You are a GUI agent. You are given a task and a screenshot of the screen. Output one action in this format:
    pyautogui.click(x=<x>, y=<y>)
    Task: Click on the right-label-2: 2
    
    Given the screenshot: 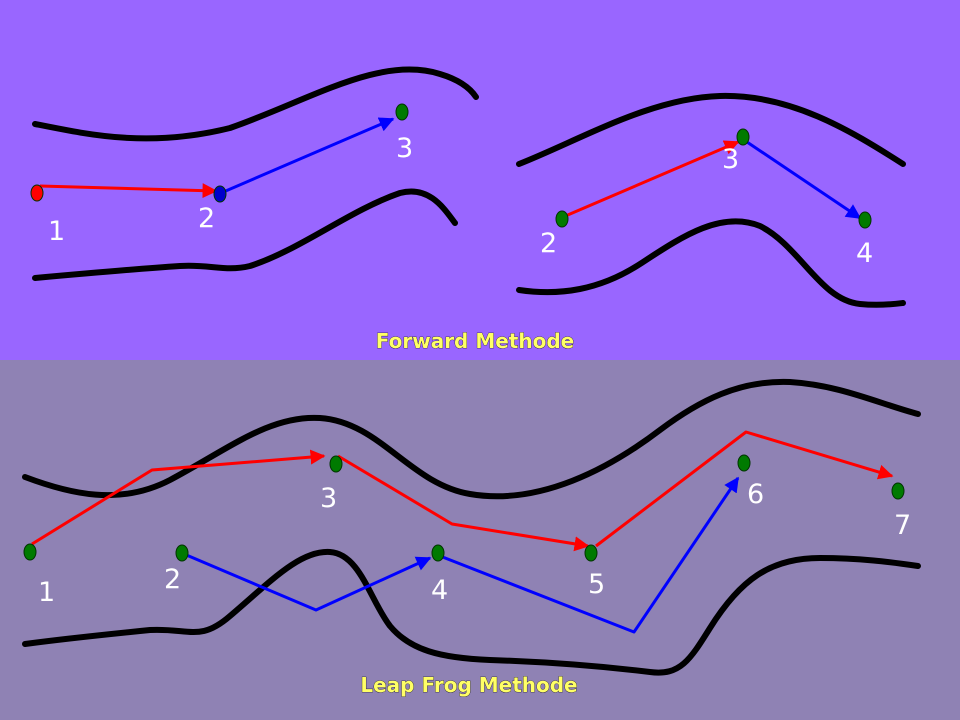 What is the action you would take?
    pyautogui.click(x=548, y=243)
    